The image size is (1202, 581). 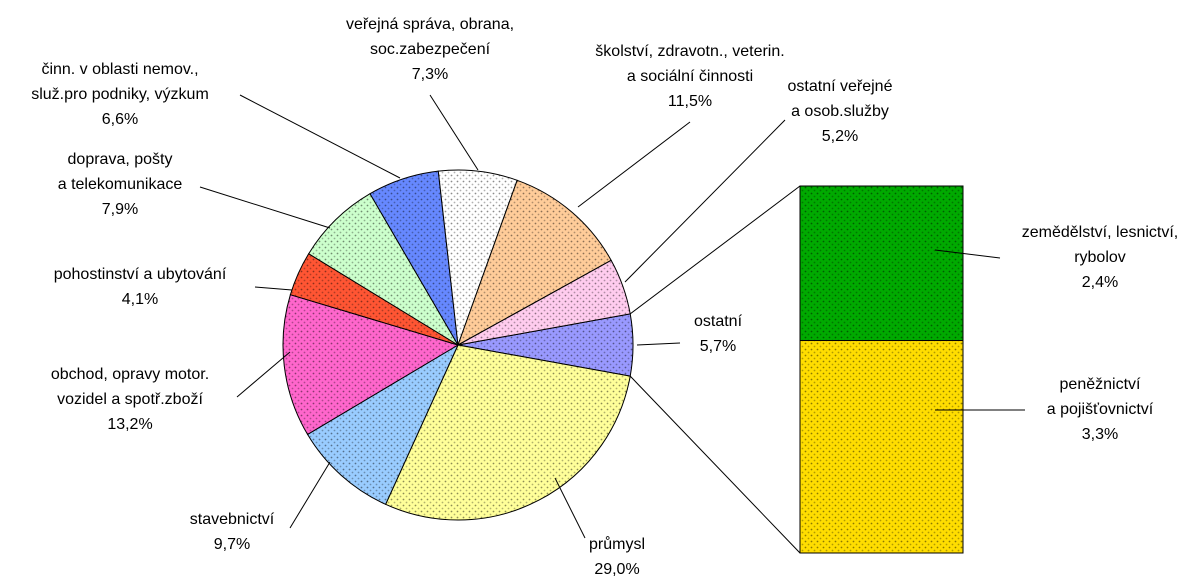 I want to click on value-label: 9,7%, so click(x=232, y=544).